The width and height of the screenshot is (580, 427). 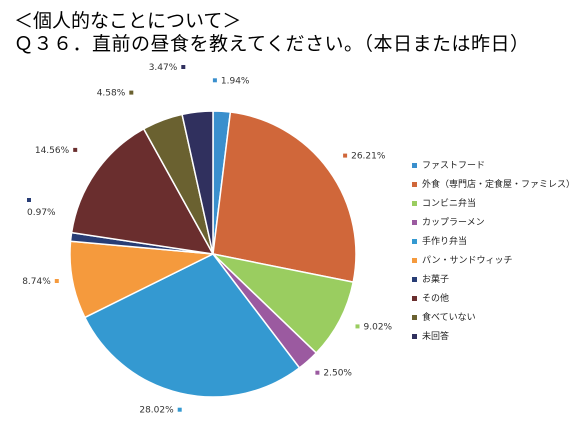 What do you see at coordinates (467, 260) in the screenshot?
I see `legend-label-slice-6: パン・サンドウィッチ` at bounding box center [467, 260].